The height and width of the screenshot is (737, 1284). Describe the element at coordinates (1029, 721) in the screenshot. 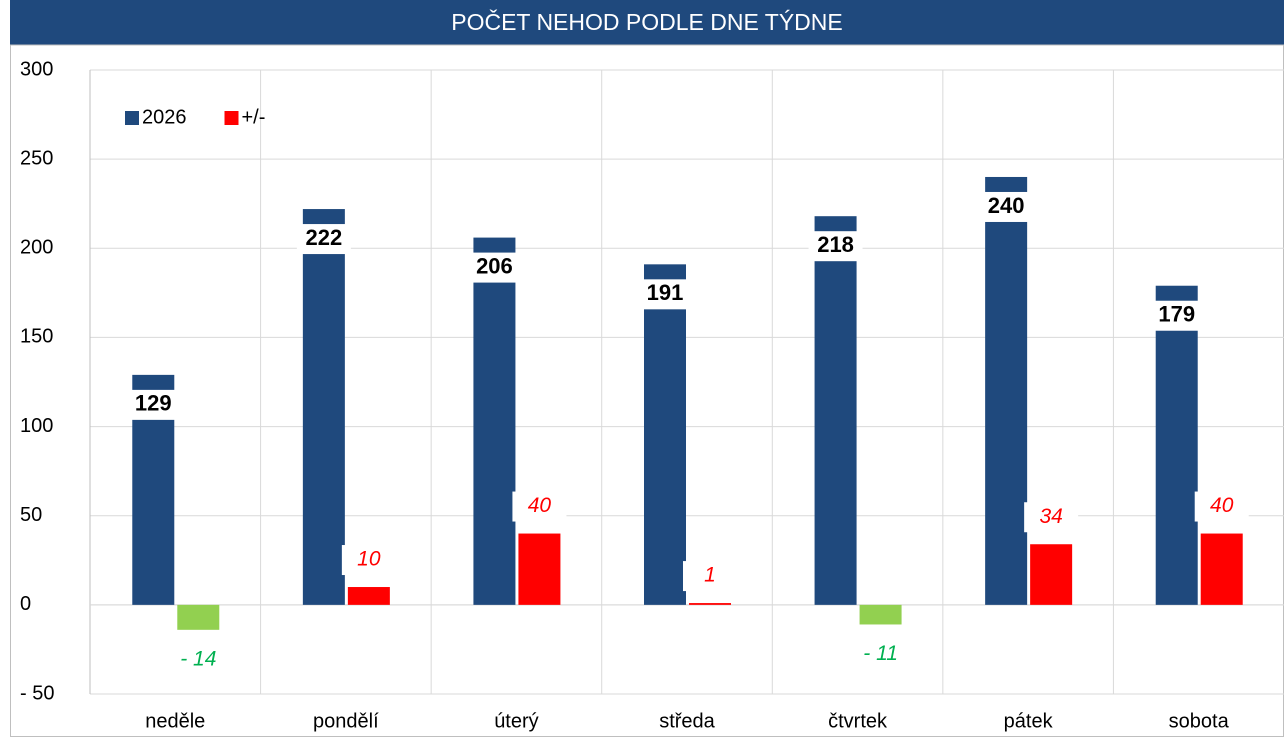

I see `x-tick-label: pátek` at that location.